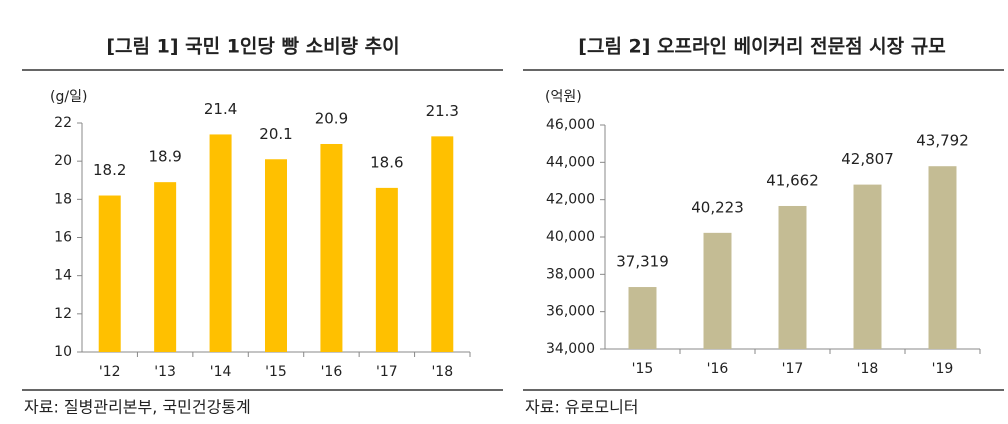 The width and height of the screenshot is (1008, 424). What do you see at coordinates (331, 118) in the screenshot?
I see `value-label: 20.9` at bounding box center [331, 118].